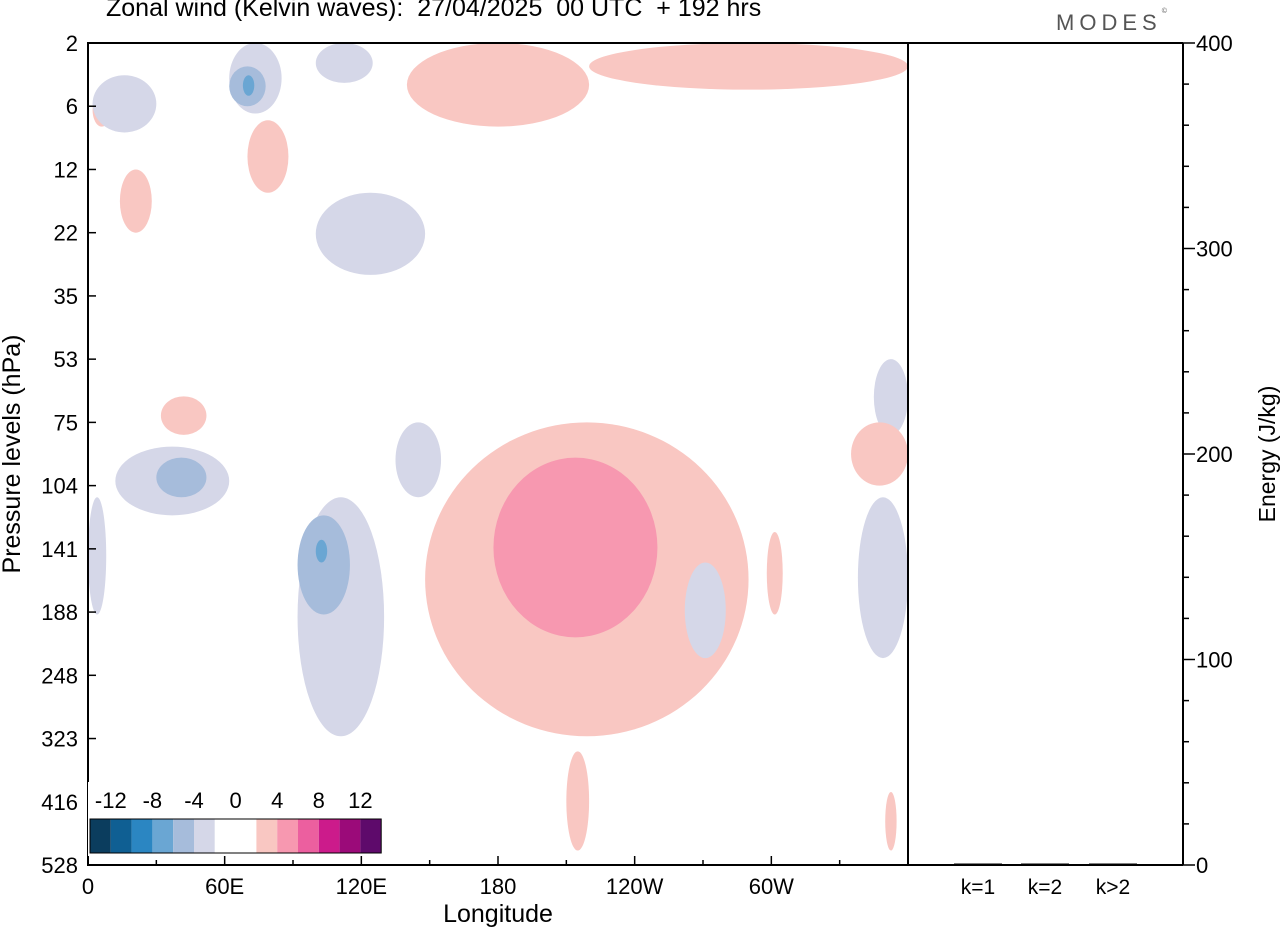 The width and height of the screenshot is (1280, 930). What do you see at coordinates (111, 800) in the screenshot?
I see `legend-label: -12` at bounding box center [111, 800].